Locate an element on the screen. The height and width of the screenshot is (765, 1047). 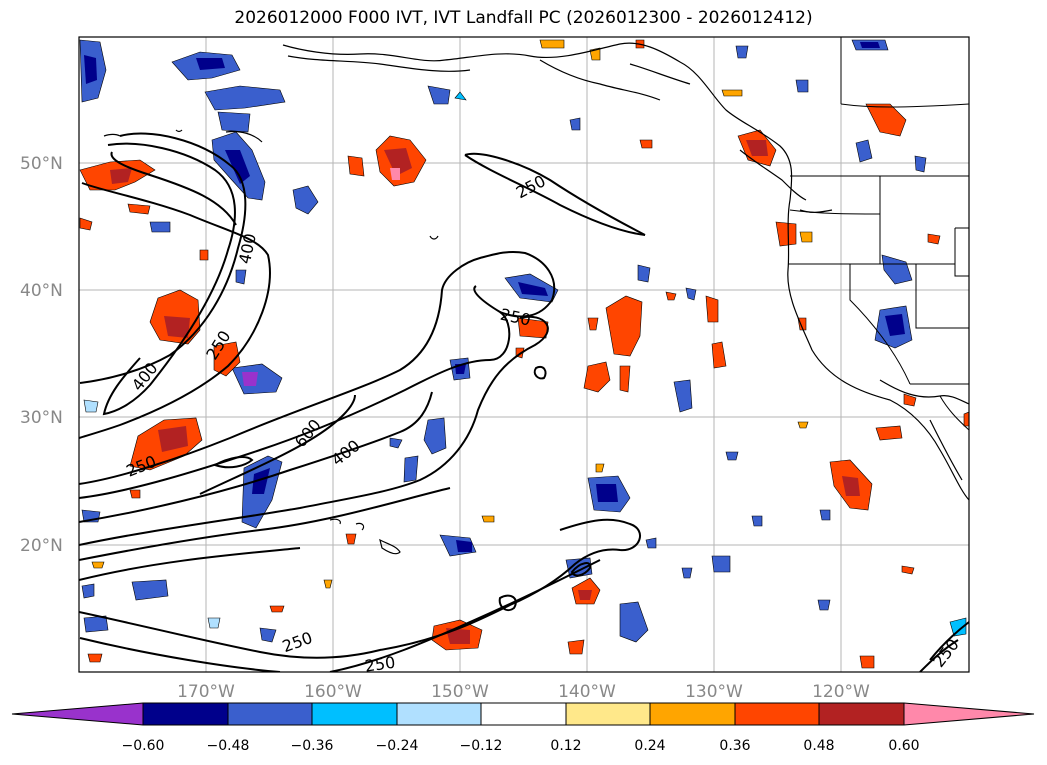
colorbar-tick-label: 0.60 is located at coordinates (903, 746).